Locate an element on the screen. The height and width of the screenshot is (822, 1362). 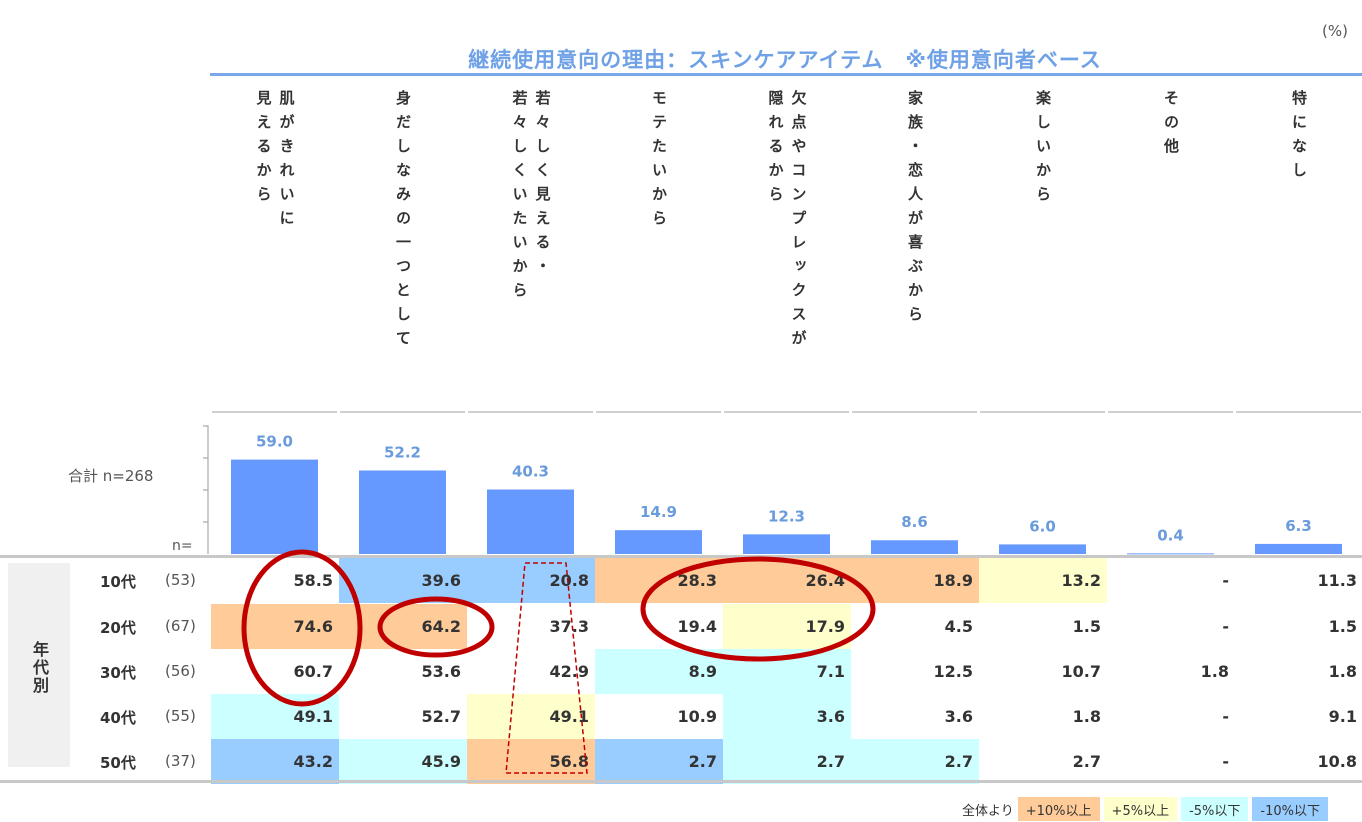
row-n: (56) is located at coordinates (180, 671).